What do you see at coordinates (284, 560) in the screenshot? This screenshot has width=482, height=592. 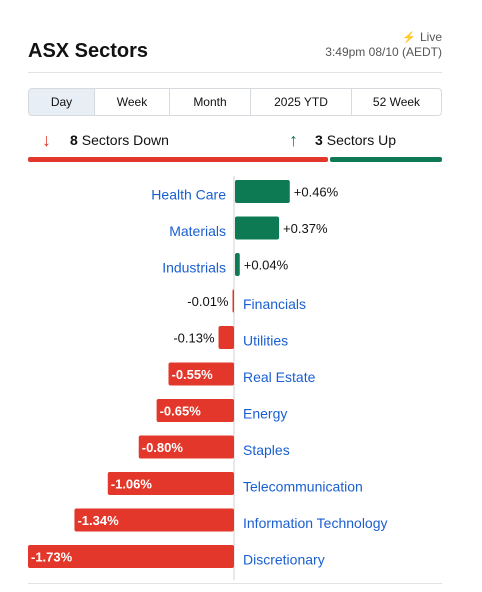 I see `category-label: Discretionary` at bounding box center [284, 560].